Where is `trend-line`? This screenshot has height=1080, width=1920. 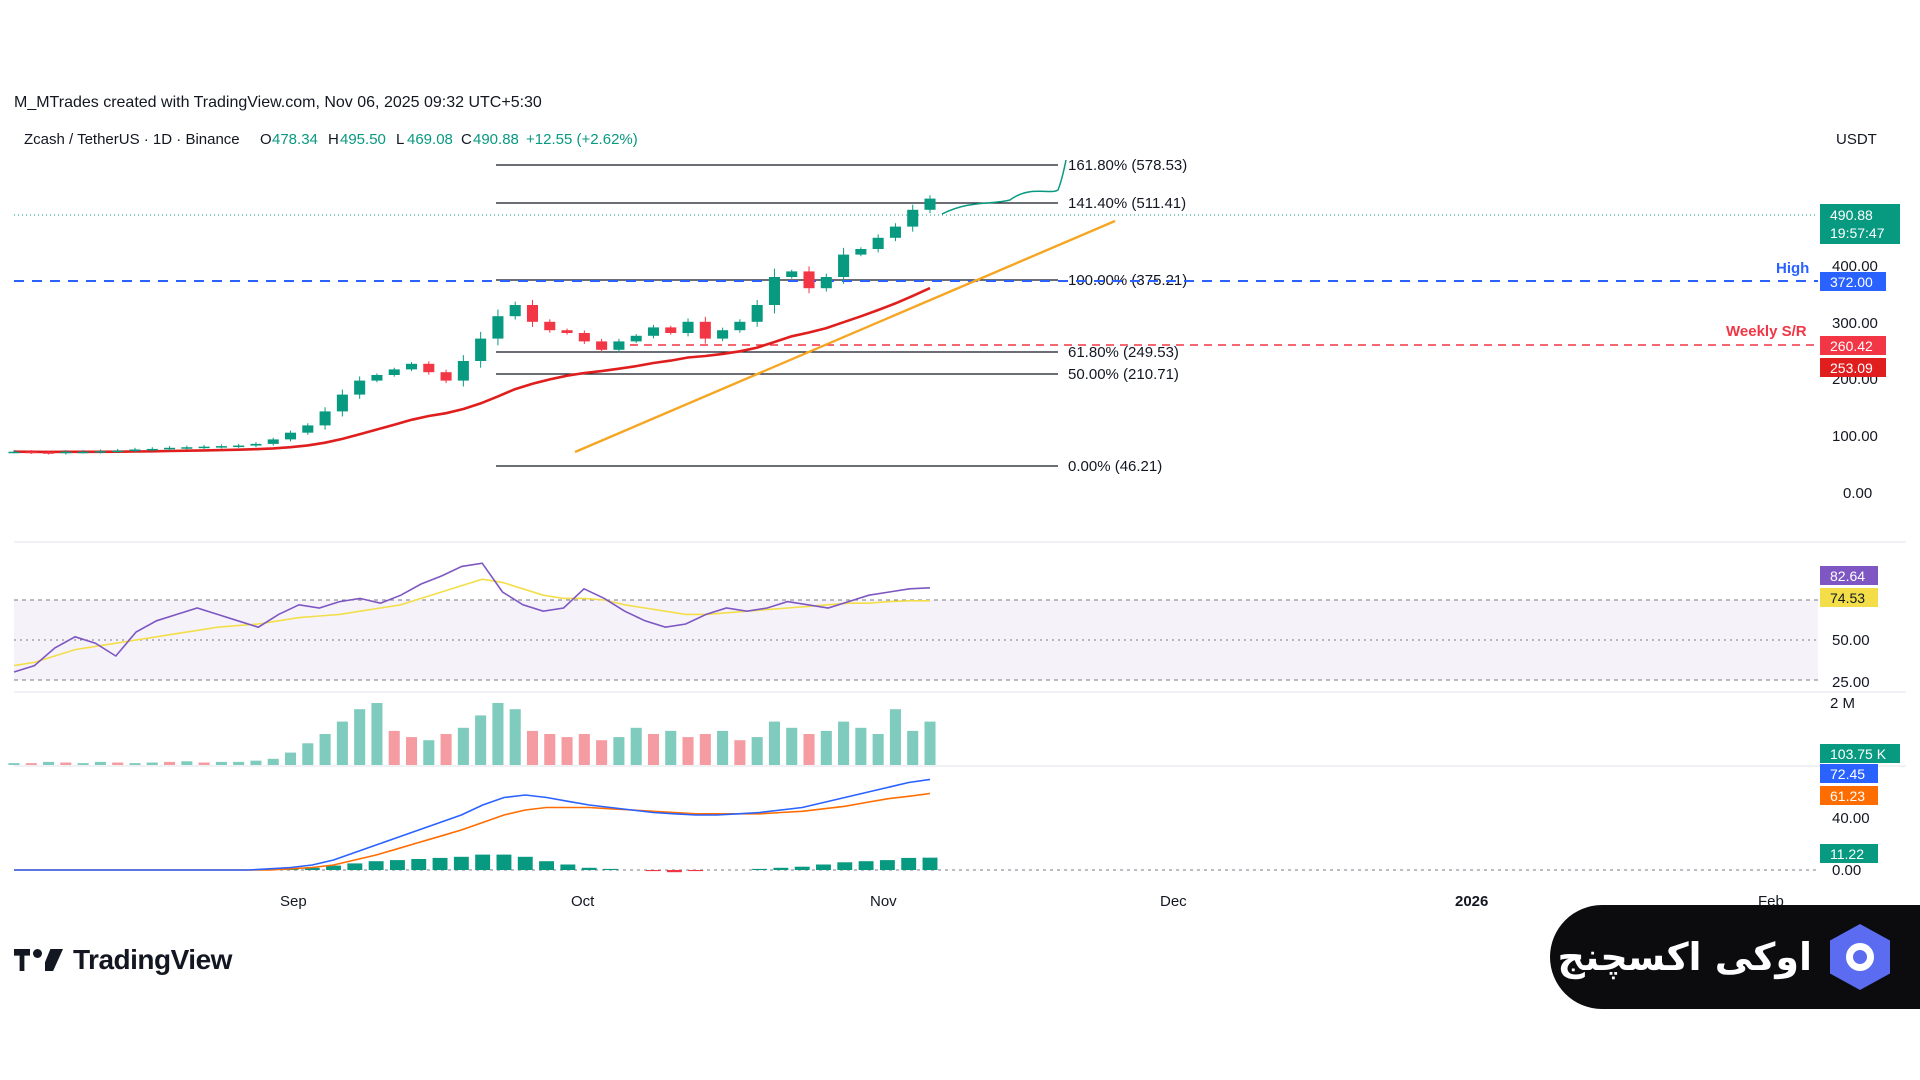
trend-line is located at coordinates (845, 336).